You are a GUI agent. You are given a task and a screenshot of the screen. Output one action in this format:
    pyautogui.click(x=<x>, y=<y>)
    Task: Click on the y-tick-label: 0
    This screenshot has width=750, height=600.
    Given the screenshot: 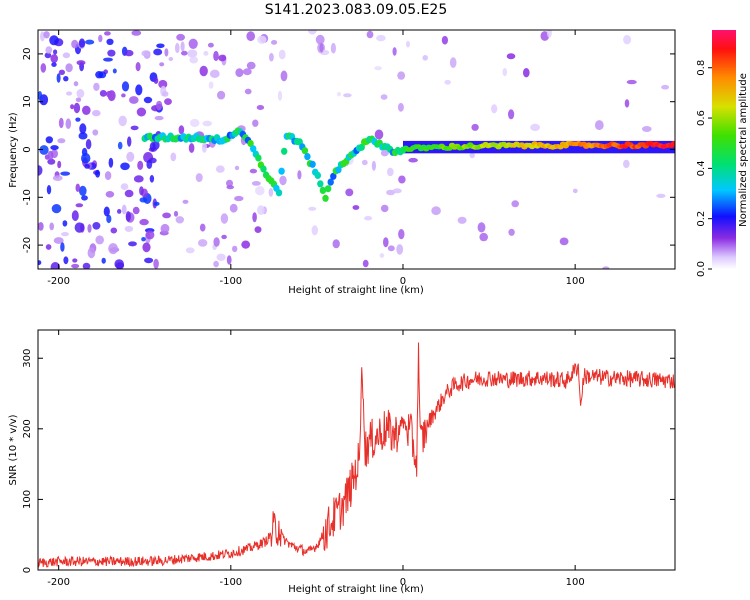 What is the action you would take?
    pyautogui.click(x=27, y=149)
    